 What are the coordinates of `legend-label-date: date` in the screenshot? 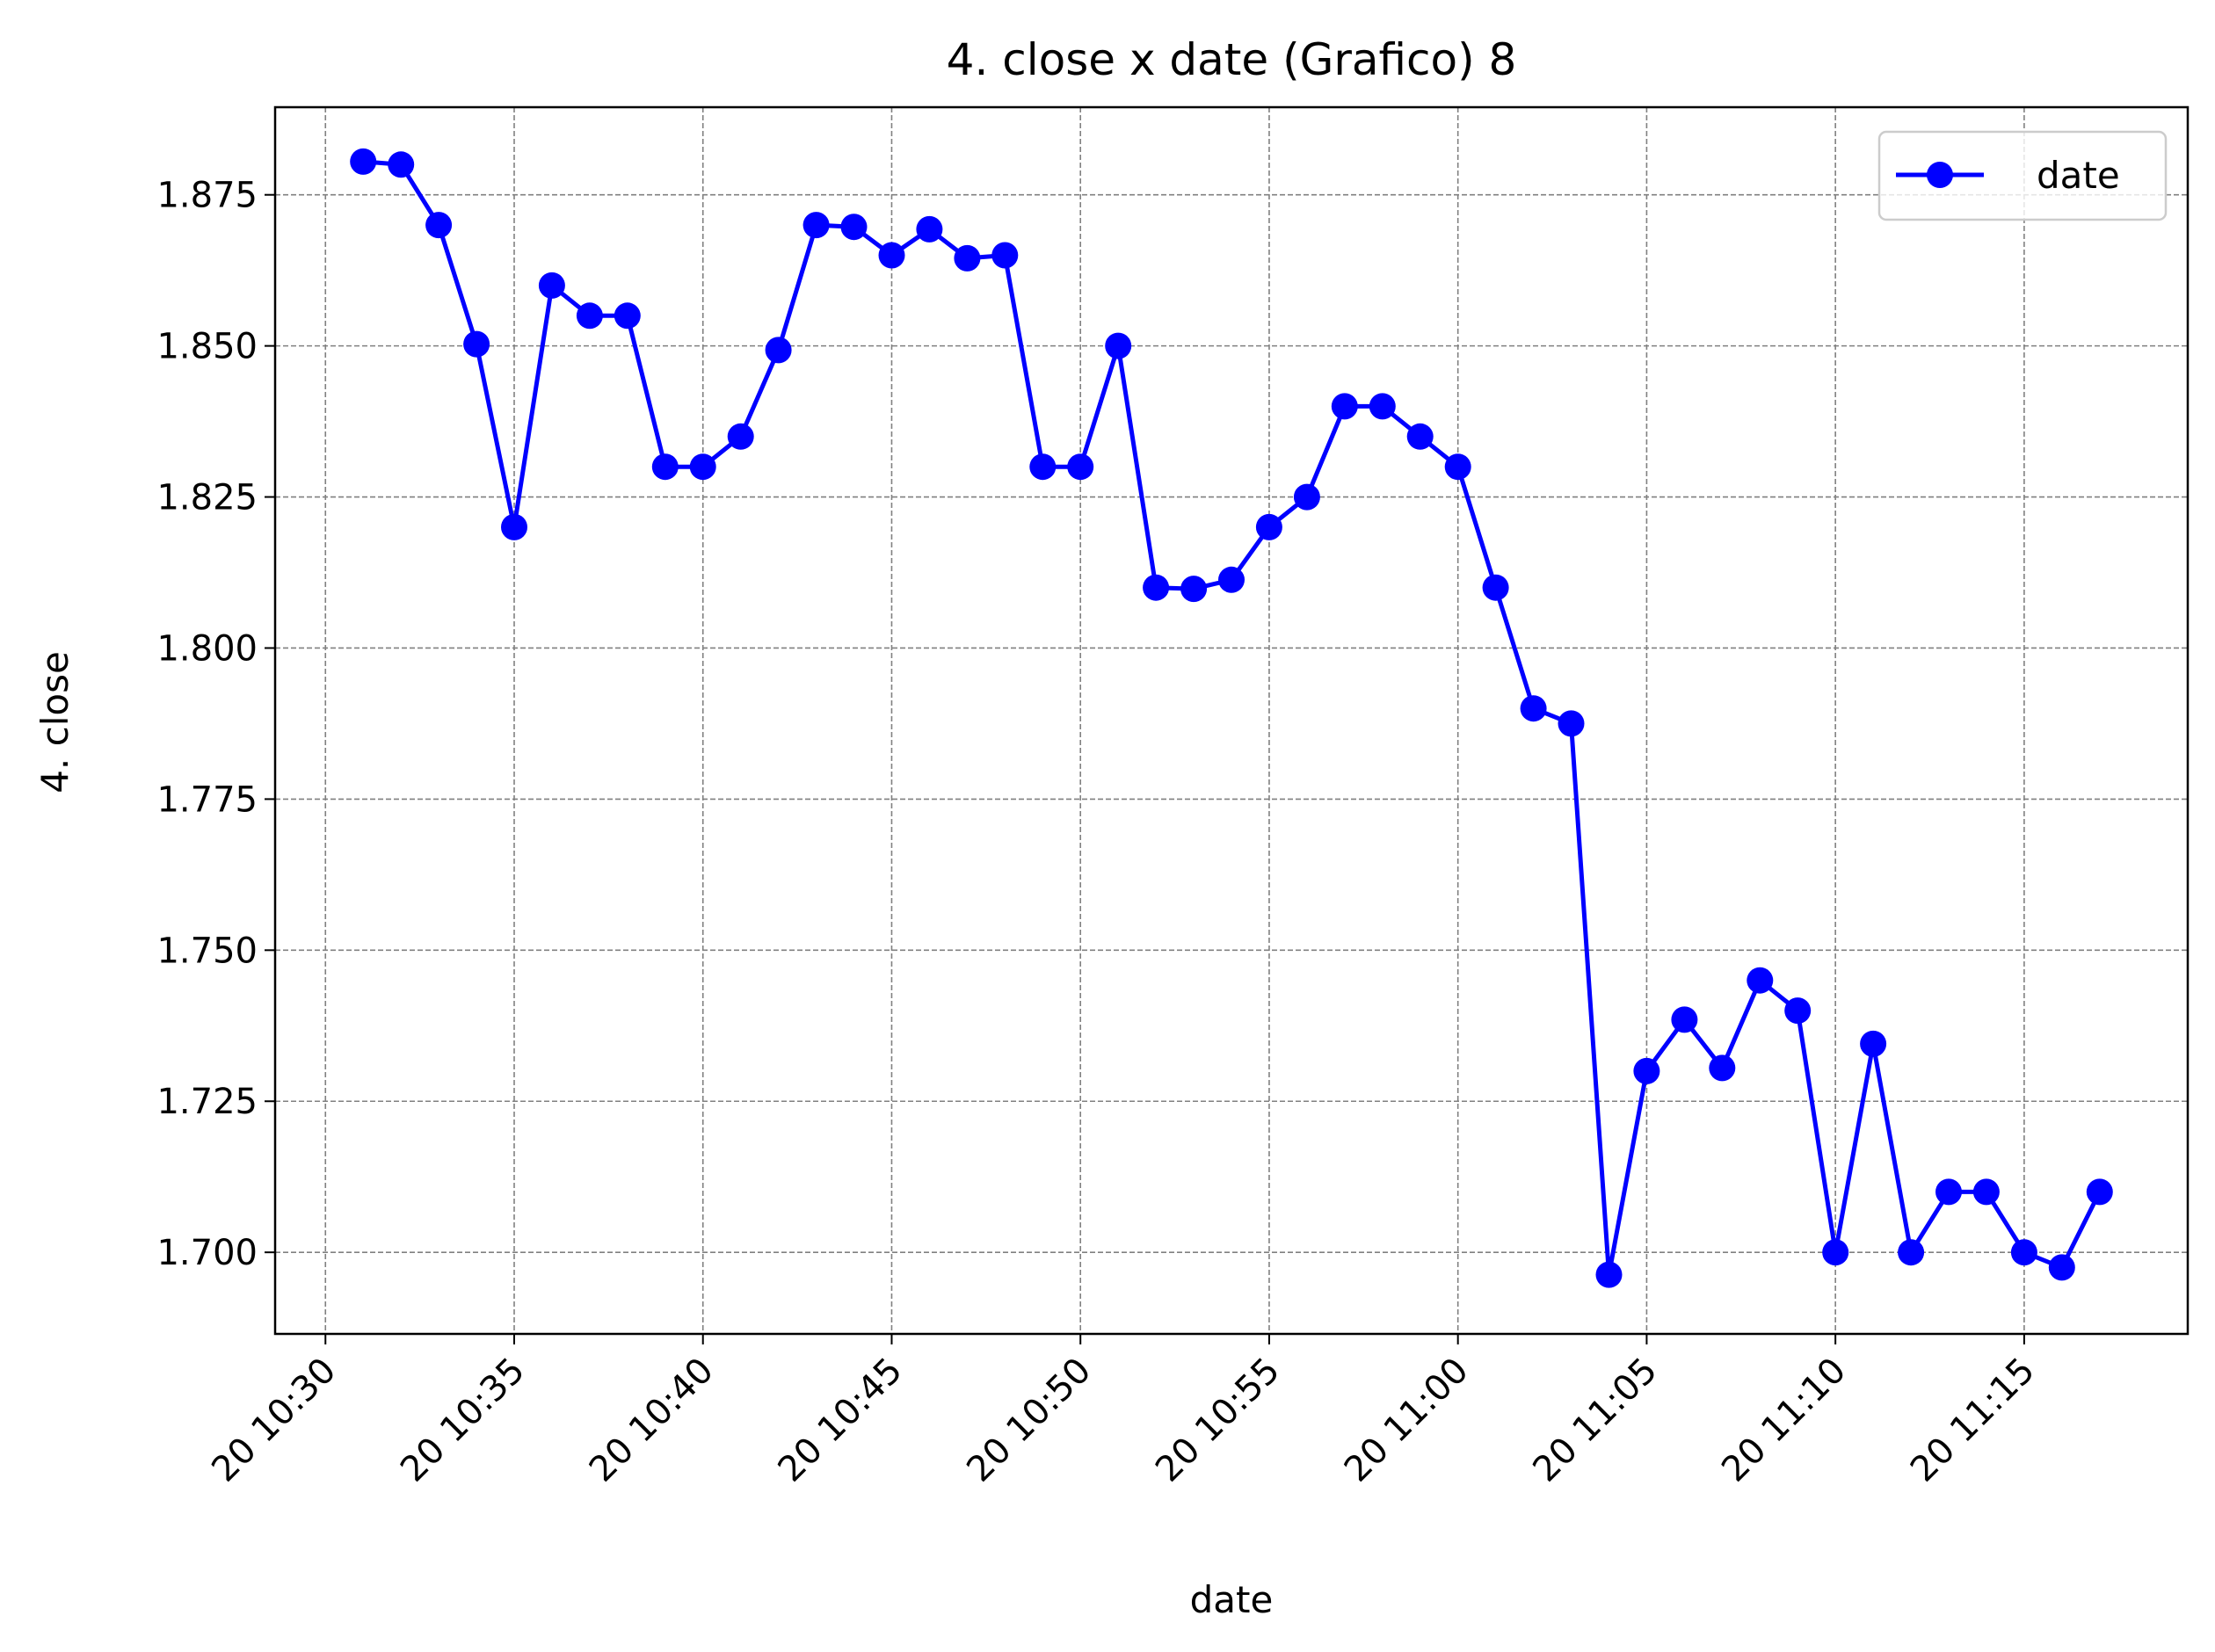 It's located at (2078, 176).